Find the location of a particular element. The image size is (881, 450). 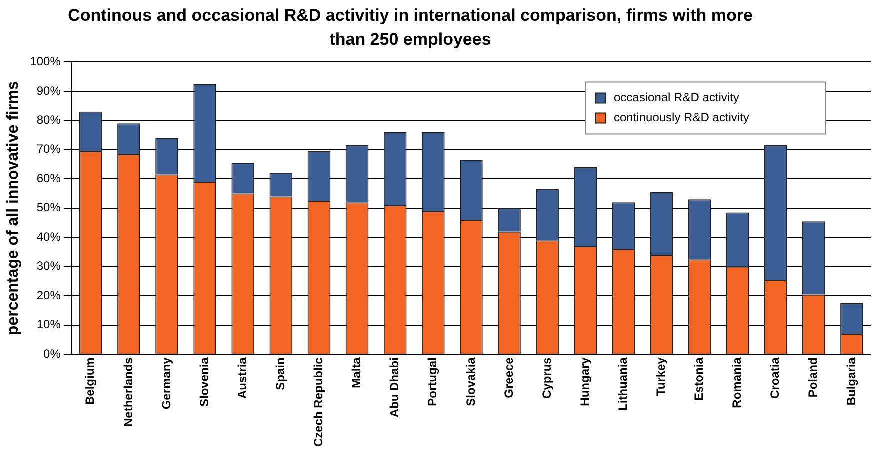

x-tick-label: Poland is located at coordinates (813, 378).